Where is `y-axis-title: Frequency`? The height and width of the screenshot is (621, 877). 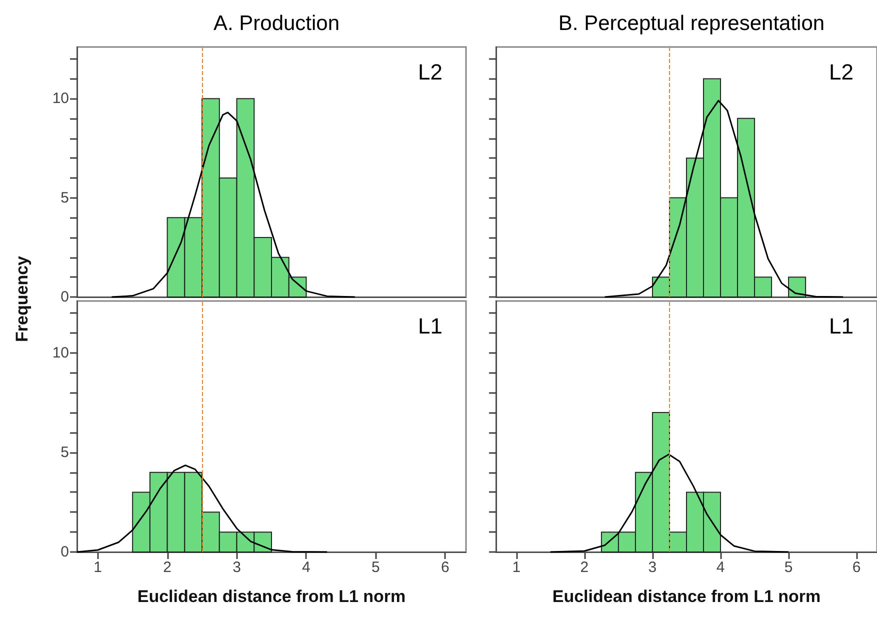 y-axis-title: Frequency is located at coordinates (22, 298).